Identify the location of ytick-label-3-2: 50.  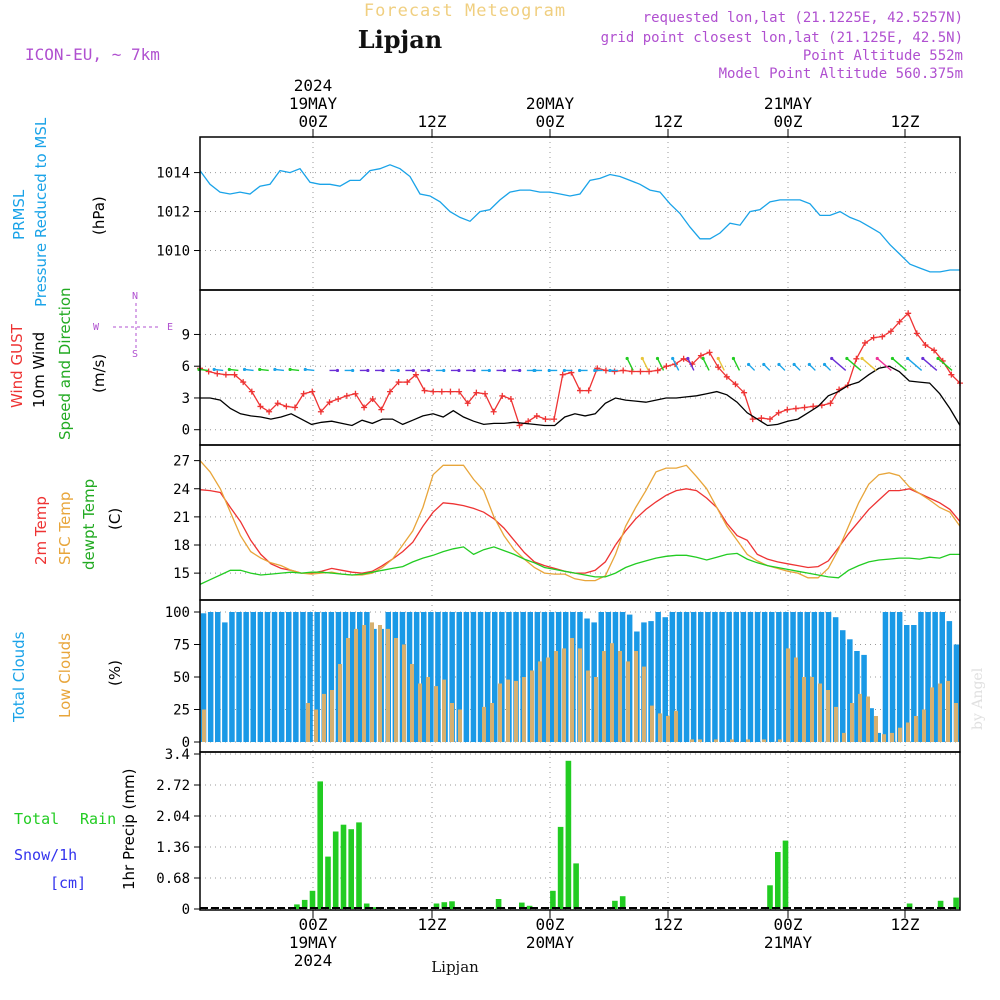
(181, 678).